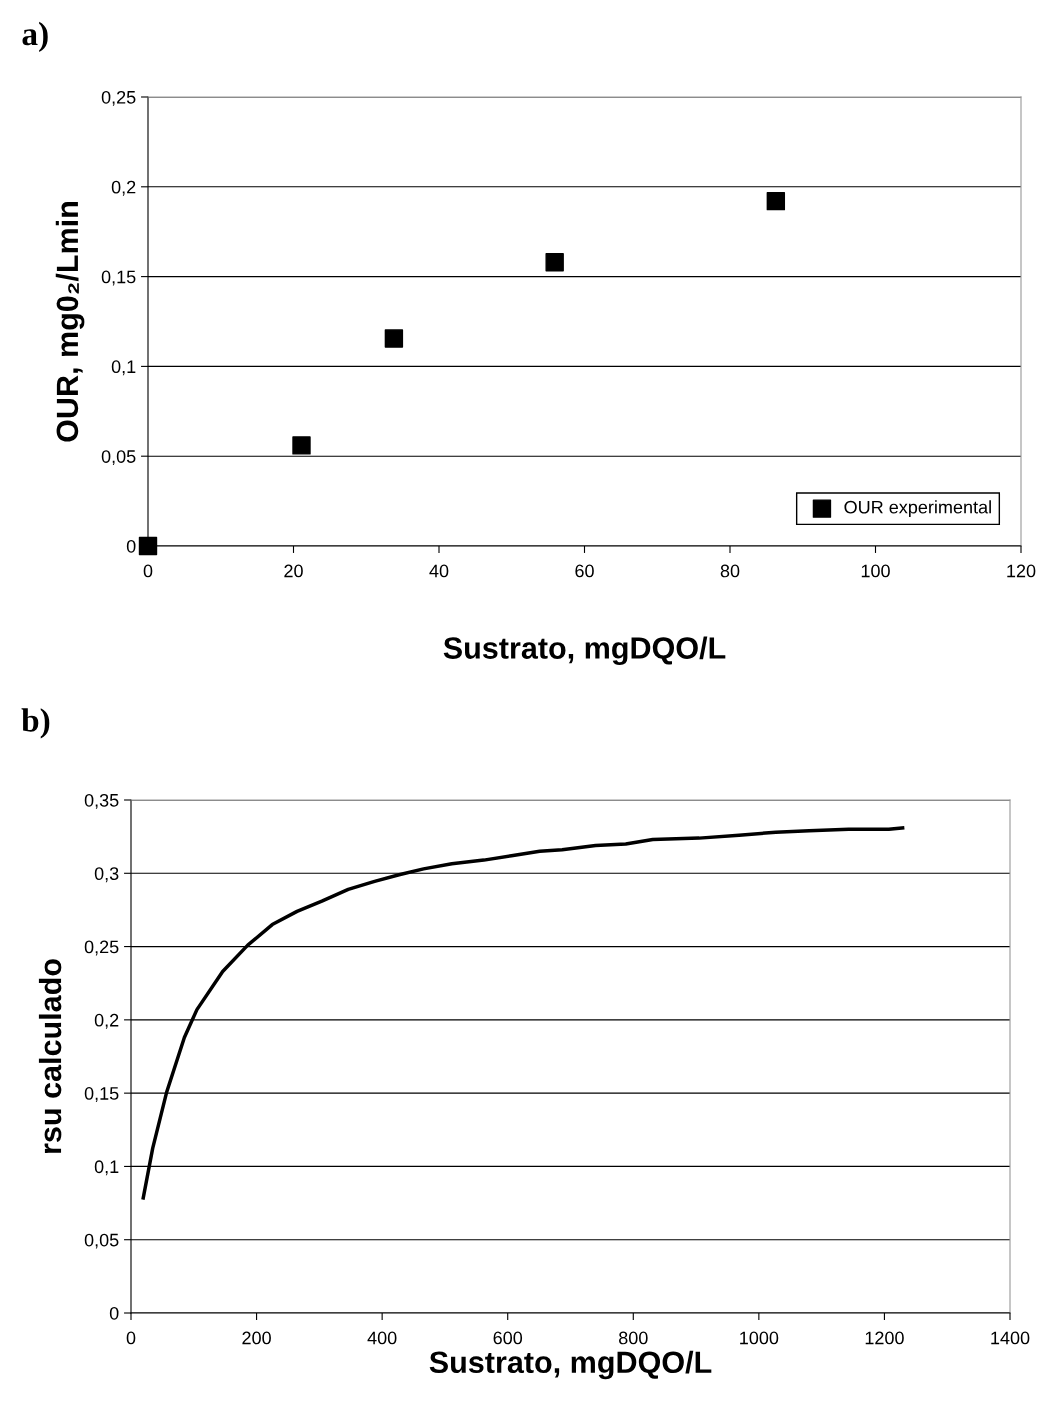  I want to click on x-tick-label: 1400, so click(1010, 1338).